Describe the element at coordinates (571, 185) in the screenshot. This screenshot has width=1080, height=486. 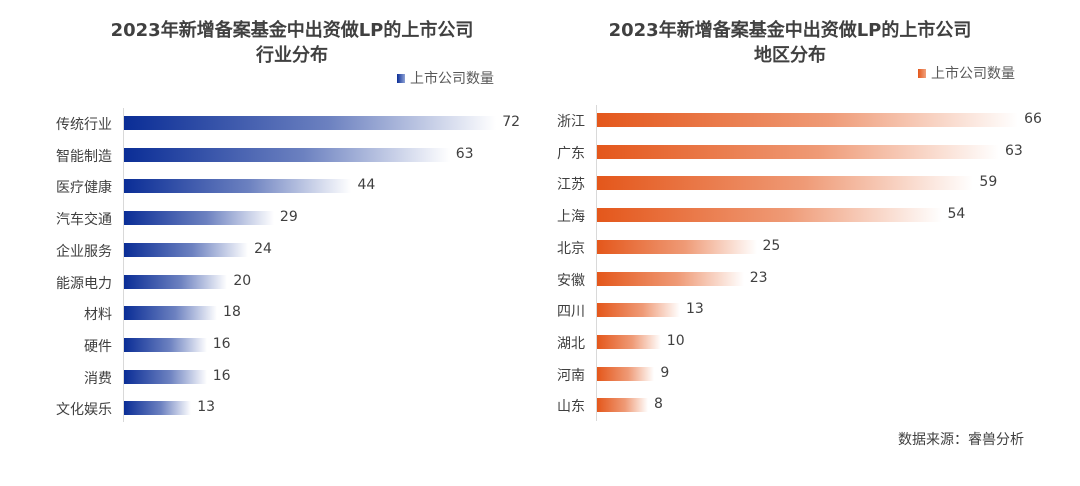
I see `category-label: 江苏` at that location.